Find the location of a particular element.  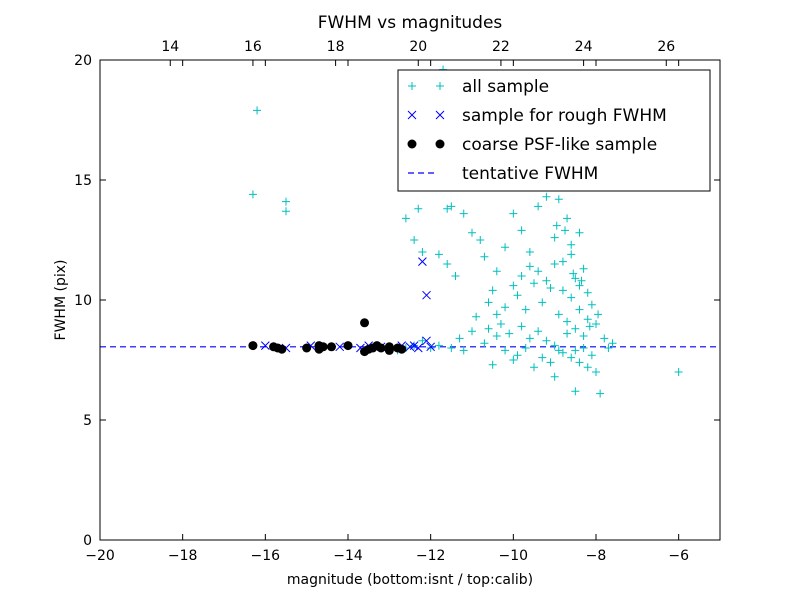

x-tick-label: −20 is located at coordinates (100, 556).